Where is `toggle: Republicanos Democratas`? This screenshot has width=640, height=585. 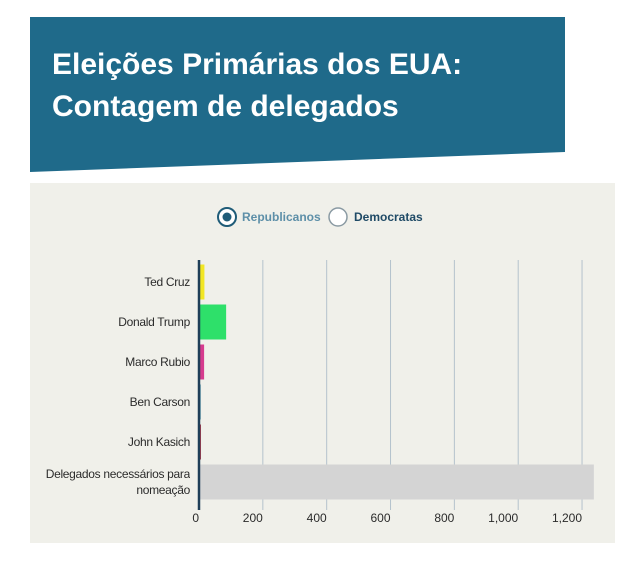
toggle: Republicanos Democratas is located at coordinates (320, 217).